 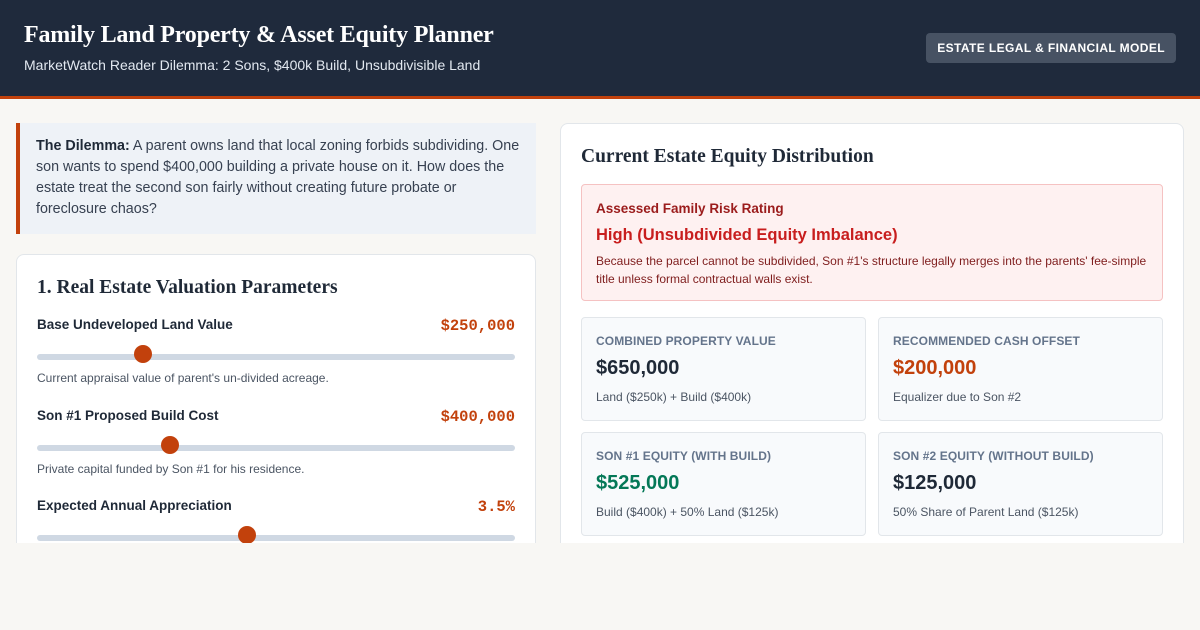 What do you see at coordinates (687, 512) in the screenshot?
I see `stat-sub: Build ($400k) + 50% Land ($125k)` at bounding box center [687, 512].